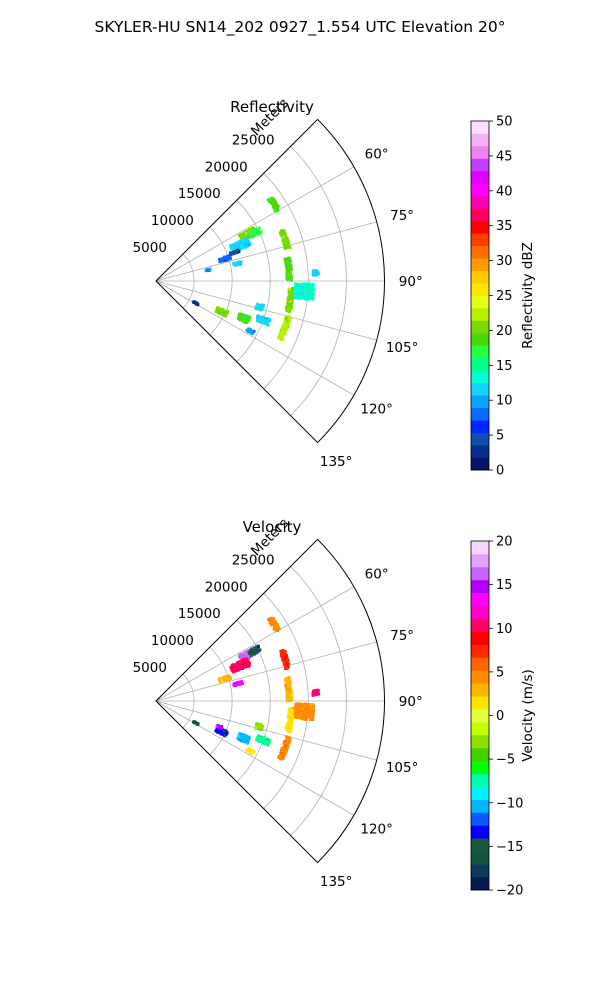  Describe the element at coordinates (255, 224) in the screenshot. I see `azimuth-gridline` at that location.